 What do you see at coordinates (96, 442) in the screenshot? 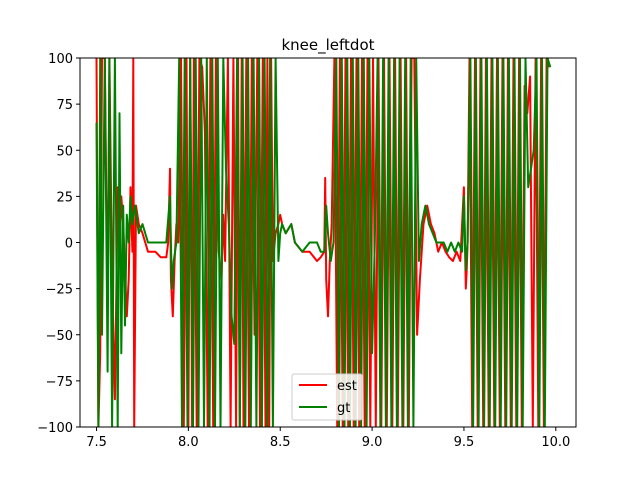
I see `x-tick-label: 7.5` at bounding box center [96, 442].